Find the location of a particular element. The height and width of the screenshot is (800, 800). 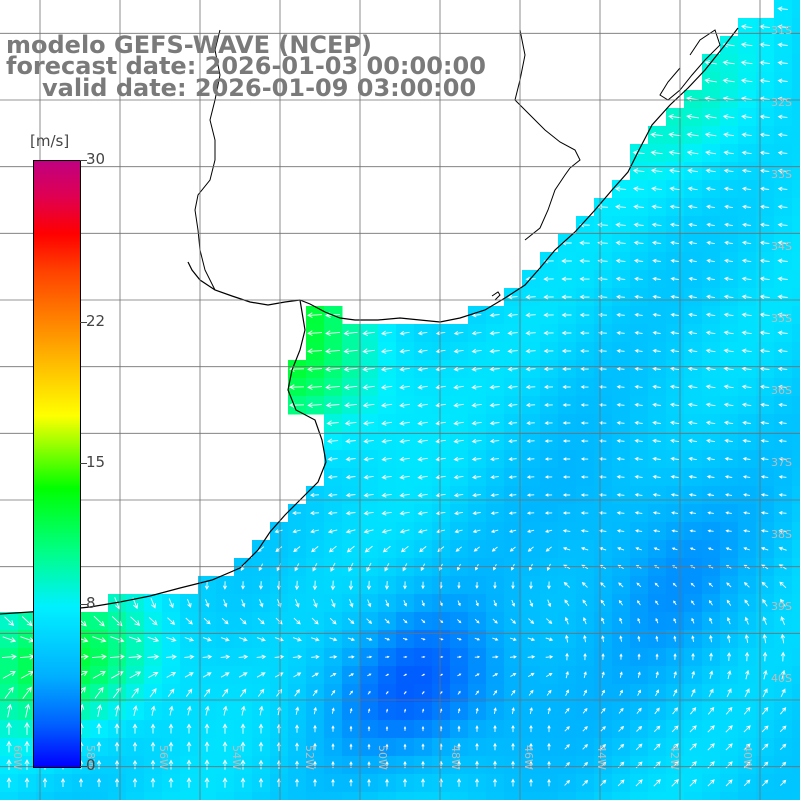

longitude-label: 56W is located at coordinates (163, 757).